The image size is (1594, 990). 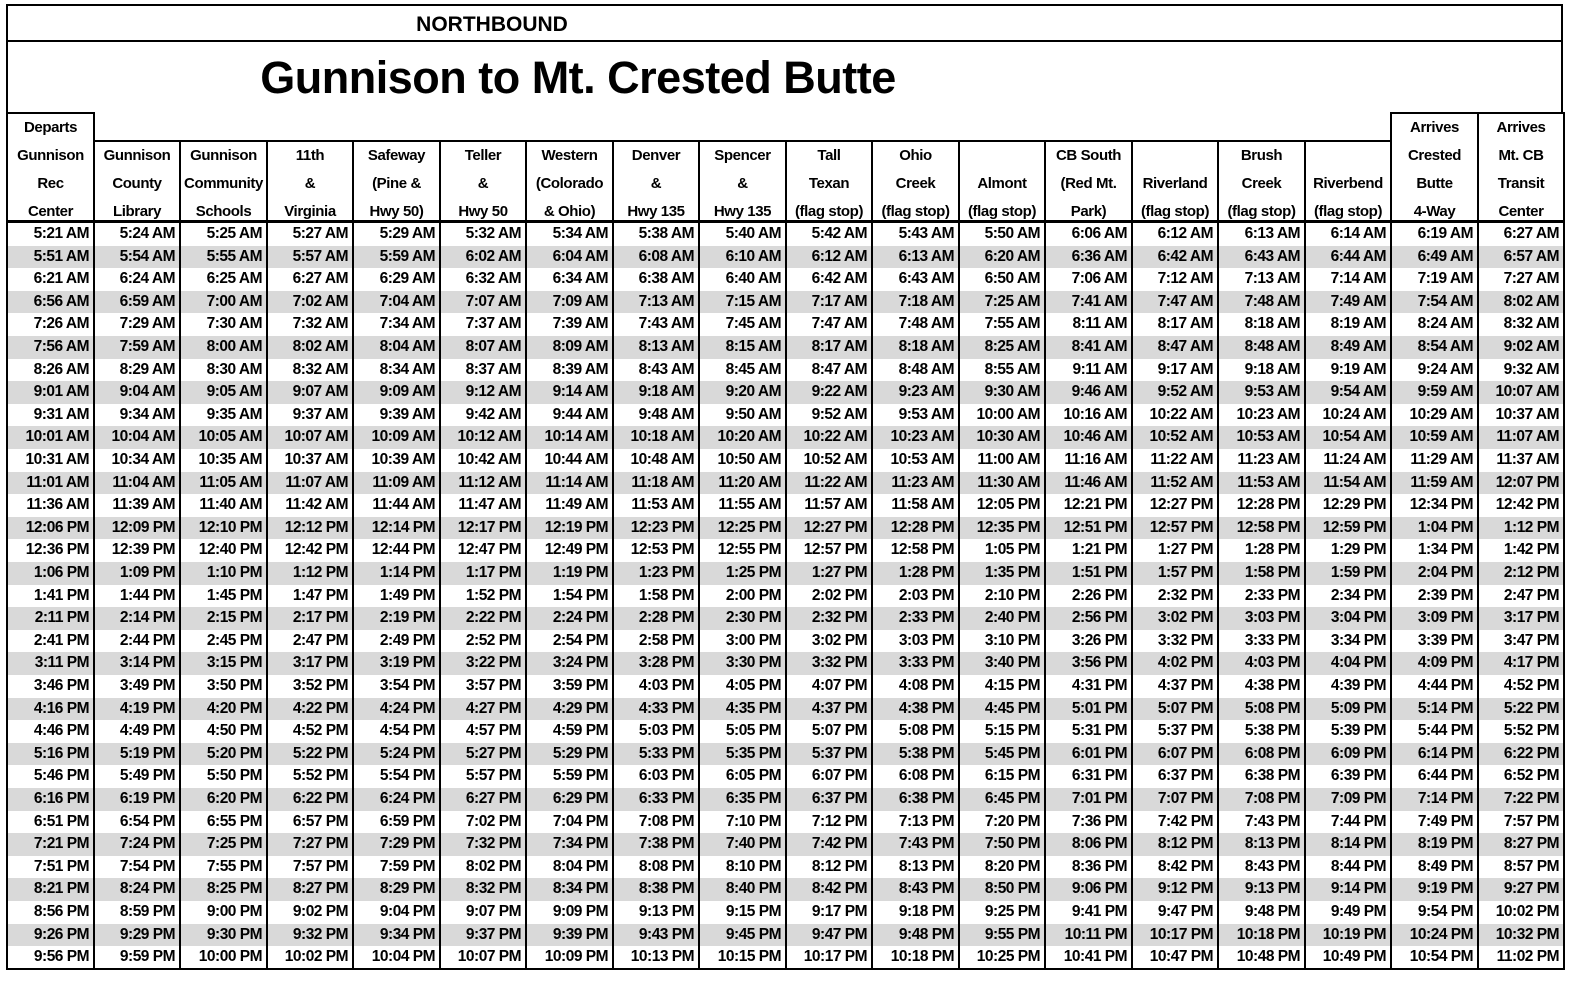 What do you see at coordinates (1354, 505) in the screenshot?
I see `time-cell: 12:29 PM` at bounding box center [1354, 505].